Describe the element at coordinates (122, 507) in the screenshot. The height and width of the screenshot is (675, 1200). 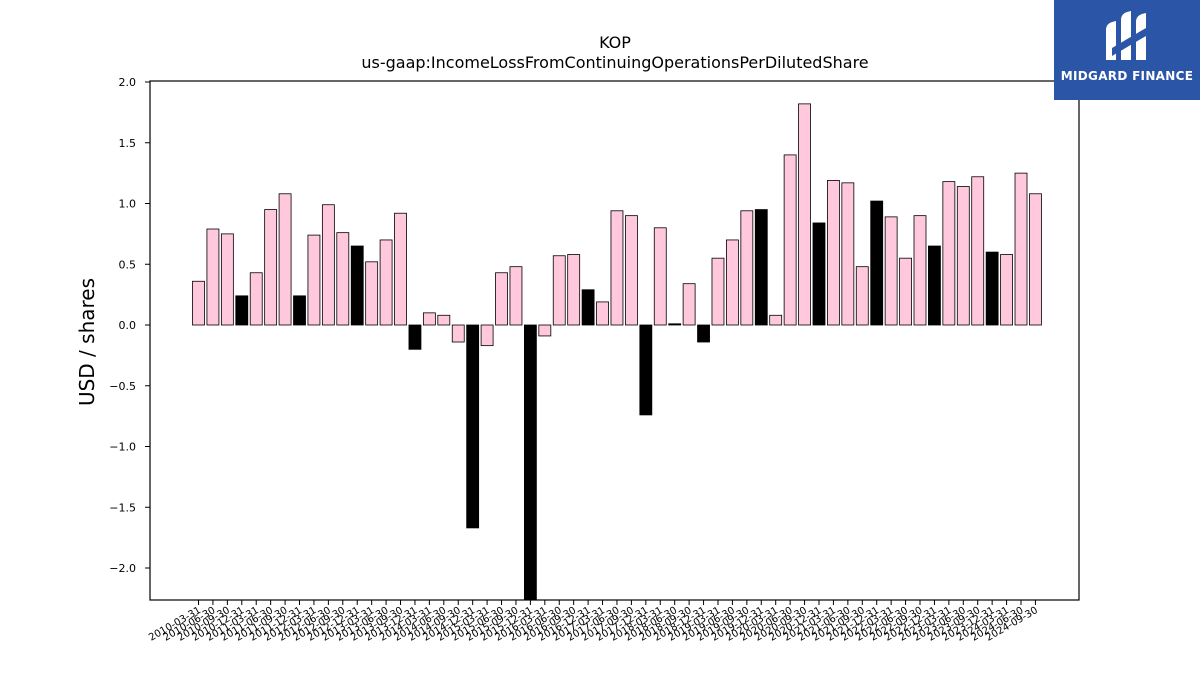
I see `y-tick-label: −1.5` at that location.